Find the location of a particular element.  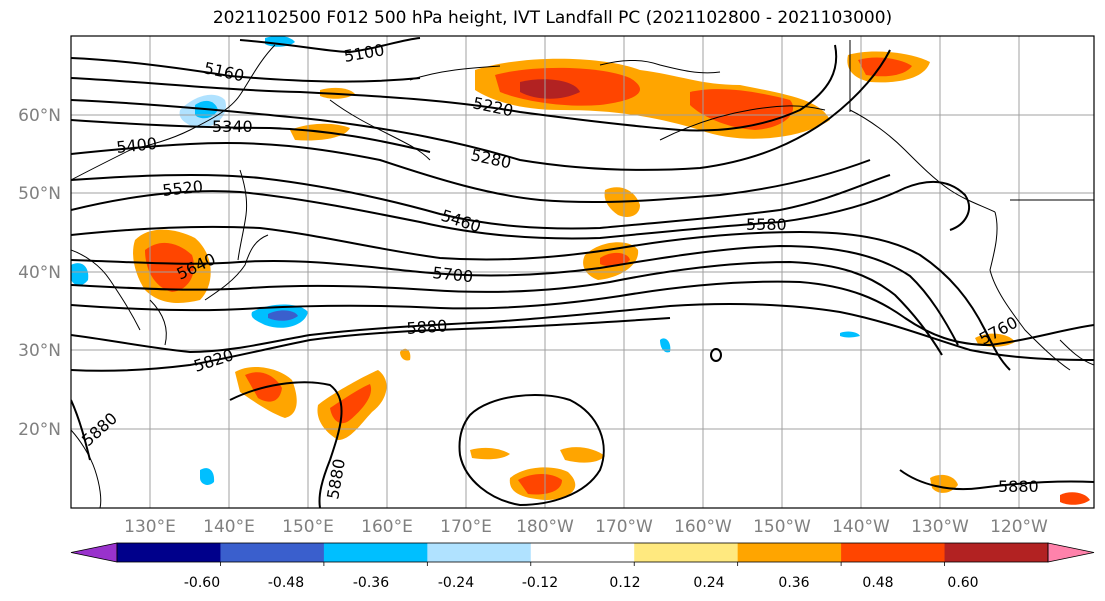

colorbar-arrow-high is located at coordinates (1071, 552).